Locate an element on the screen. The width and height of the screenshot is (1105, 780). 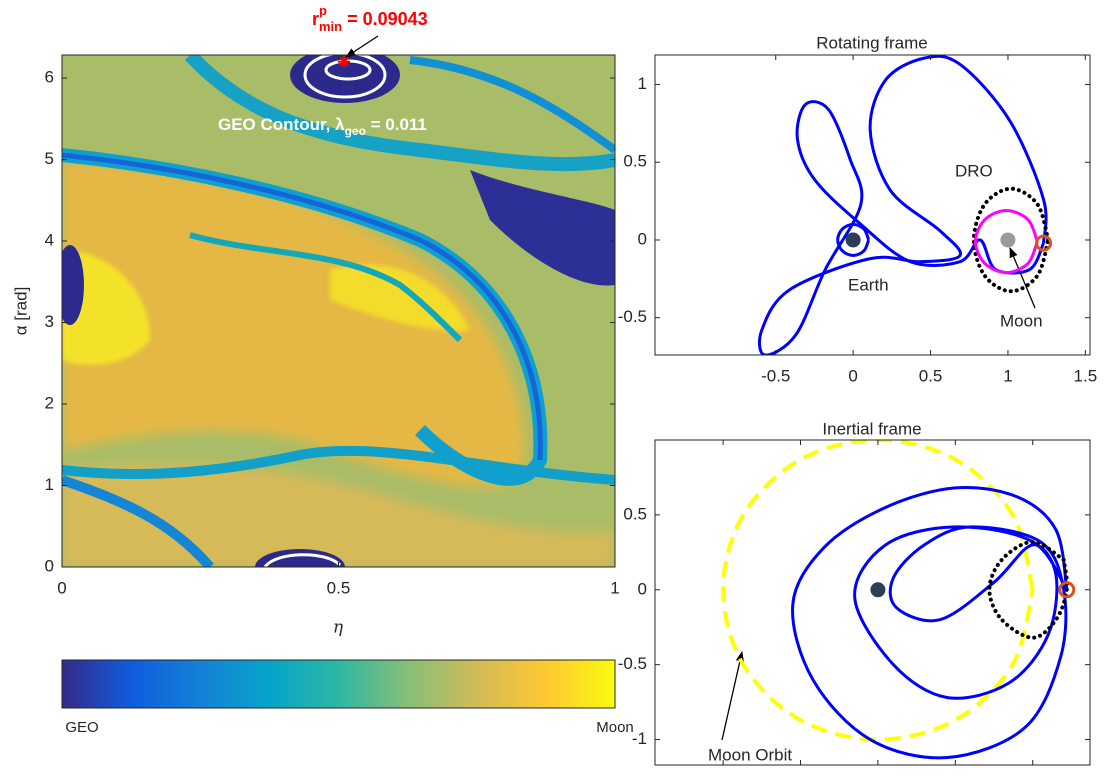
annotation: Earth is located at coordinates (868, 284).